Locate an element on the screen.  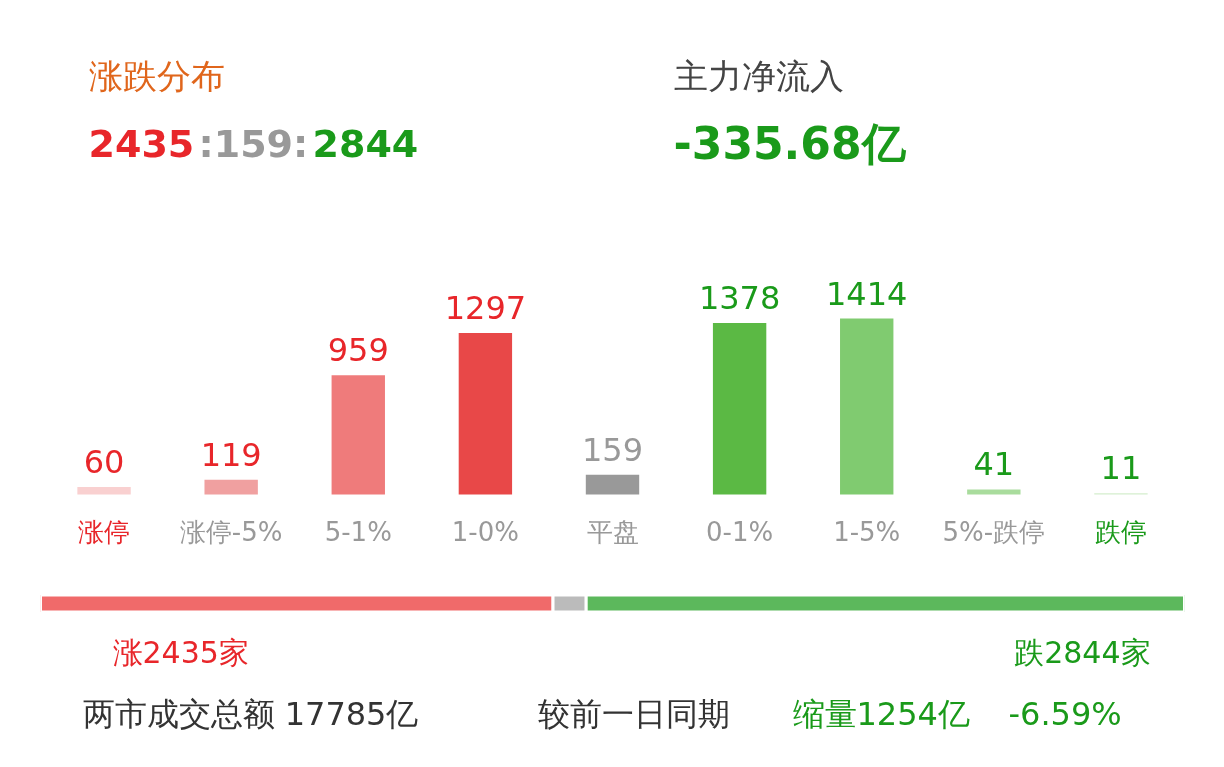
data-label: 959 is located at coordinates (358, 350).